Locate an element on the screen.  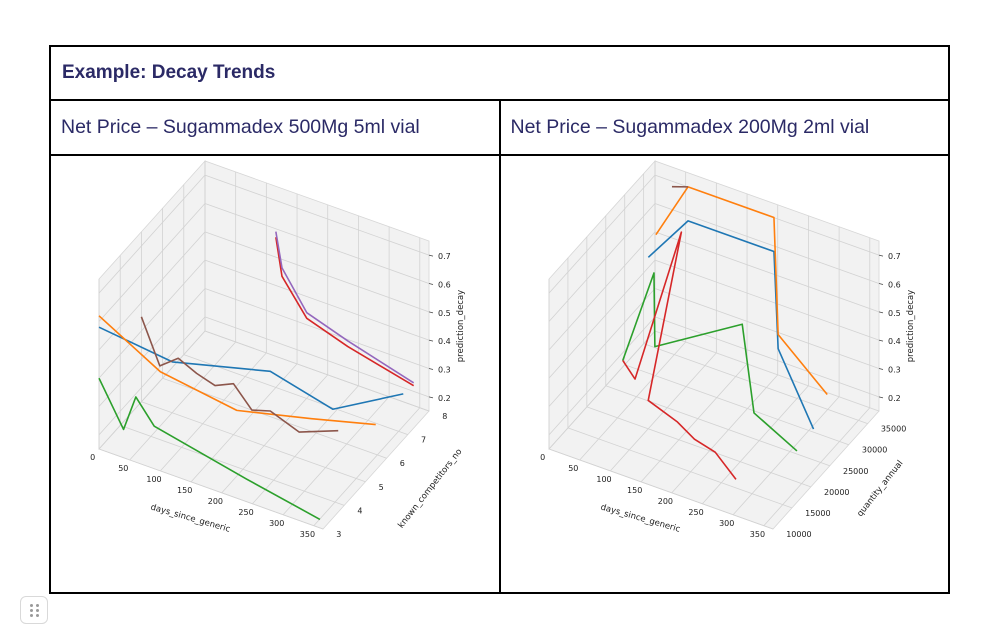
x-tick-label: 100 is located at coordinates (153, 479).